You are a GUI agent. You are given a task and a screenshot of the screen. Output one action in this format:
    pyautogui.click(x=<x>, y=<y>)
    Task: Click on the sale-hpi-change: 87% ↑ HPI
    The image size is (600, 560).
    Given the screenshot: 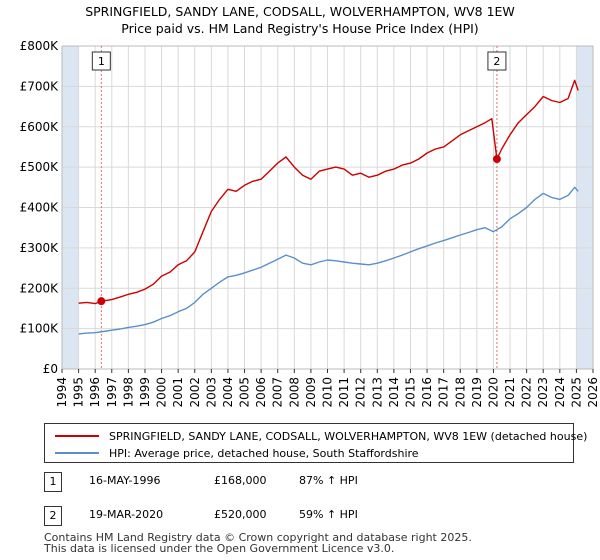 What is the action you would take?
    pyautogui.click(x=328, y=480)
    